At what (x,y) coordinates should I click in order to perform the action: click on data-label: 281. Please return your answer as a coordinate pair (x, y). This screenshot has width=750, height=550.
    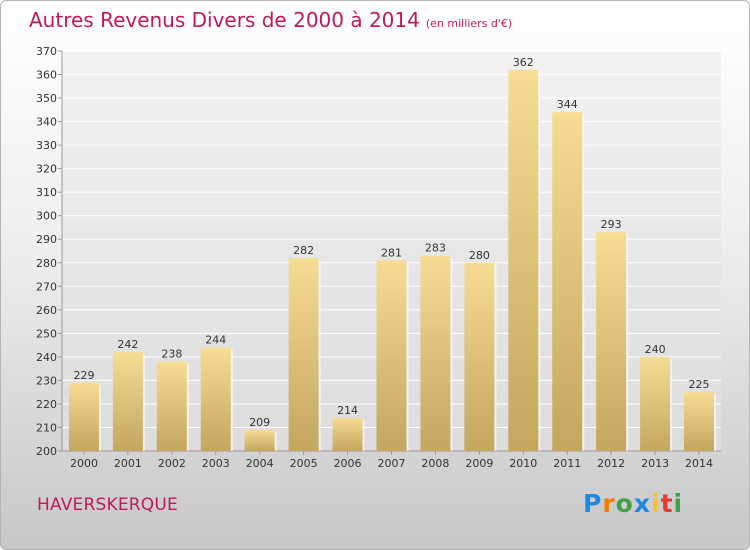
    Looking at the image, I should click on (391, 252).